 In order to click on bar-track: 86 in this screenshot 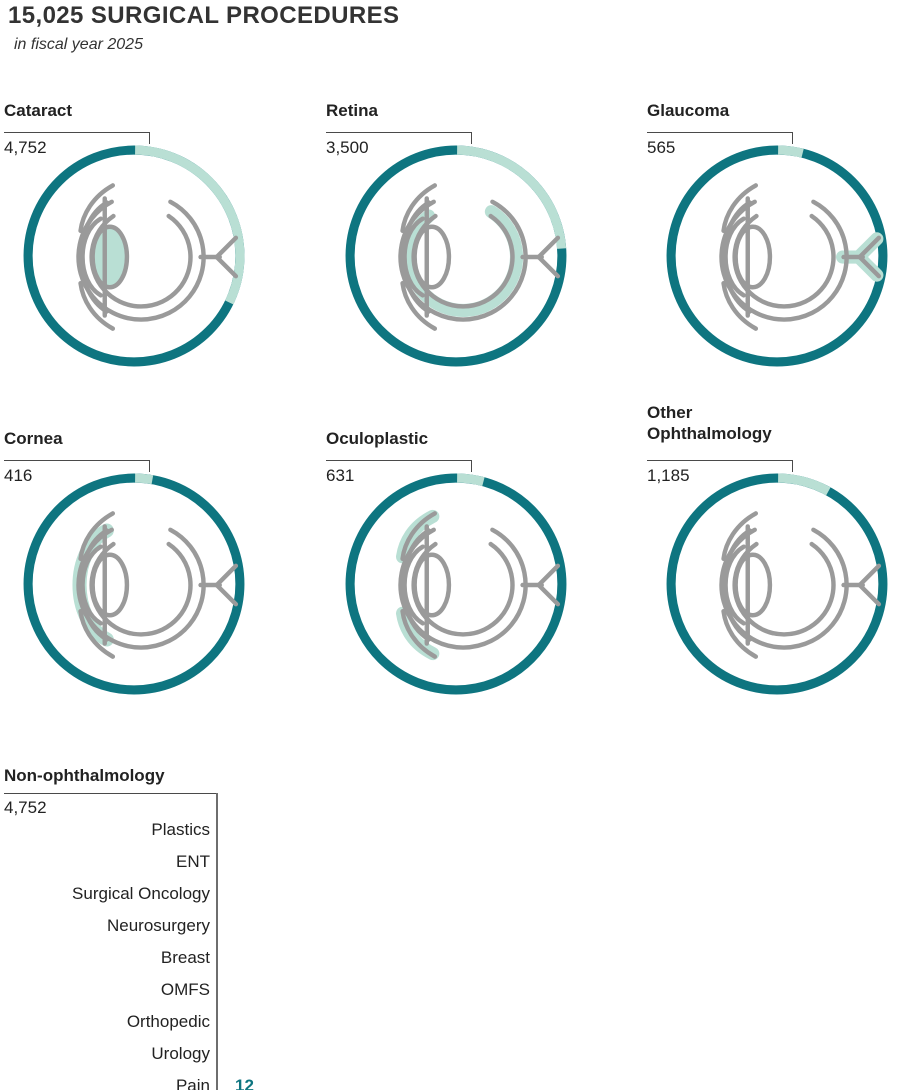, I will do `click(559, 957)`.